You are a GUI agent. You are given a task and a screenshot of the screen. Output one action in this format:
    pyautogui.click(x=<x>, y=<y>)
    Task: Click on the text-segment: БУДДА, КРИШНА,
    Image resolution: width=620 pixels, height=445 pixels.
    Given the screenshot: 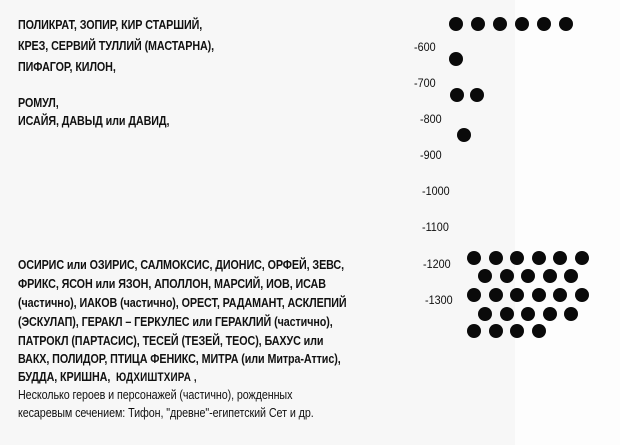 What is the action you would take?
    pyautogui.click(x=67, y=377)
    